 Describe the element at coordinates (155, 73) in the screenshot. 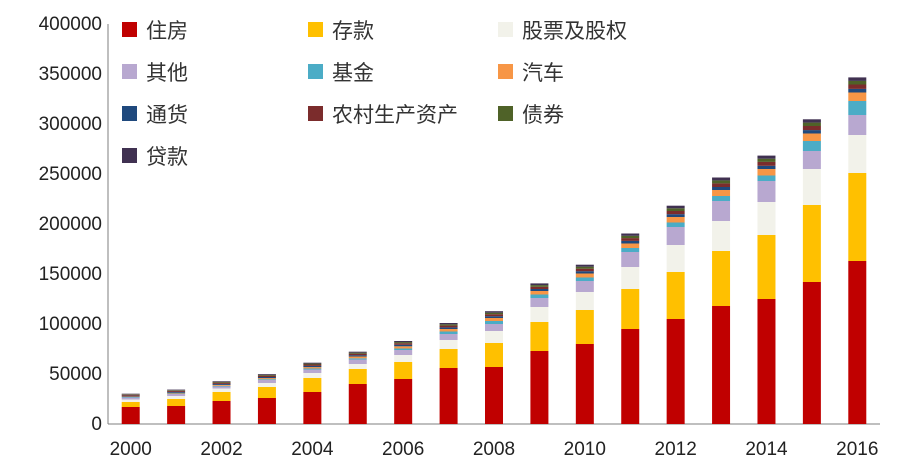

I see `legend-item: 其他` at that location.